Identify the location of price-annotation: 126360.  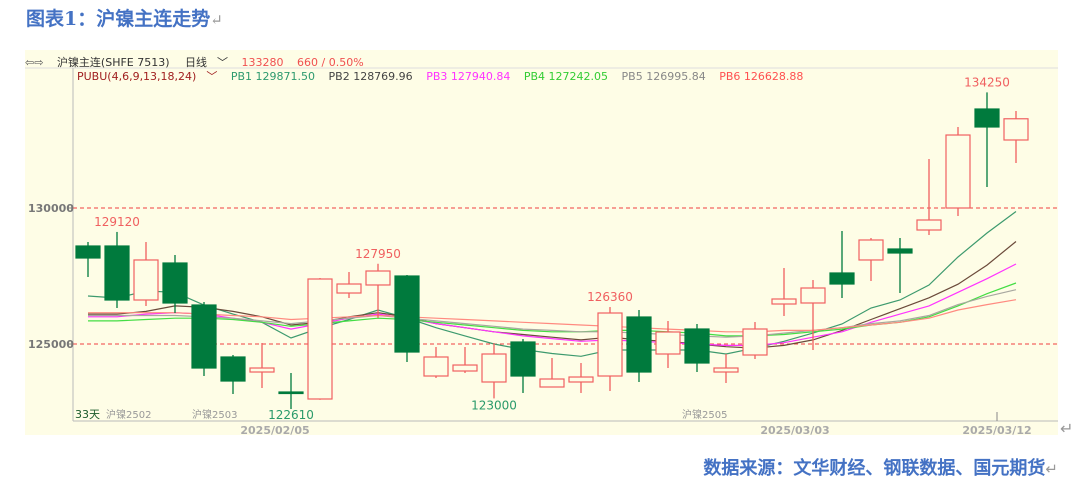
(610, 297).